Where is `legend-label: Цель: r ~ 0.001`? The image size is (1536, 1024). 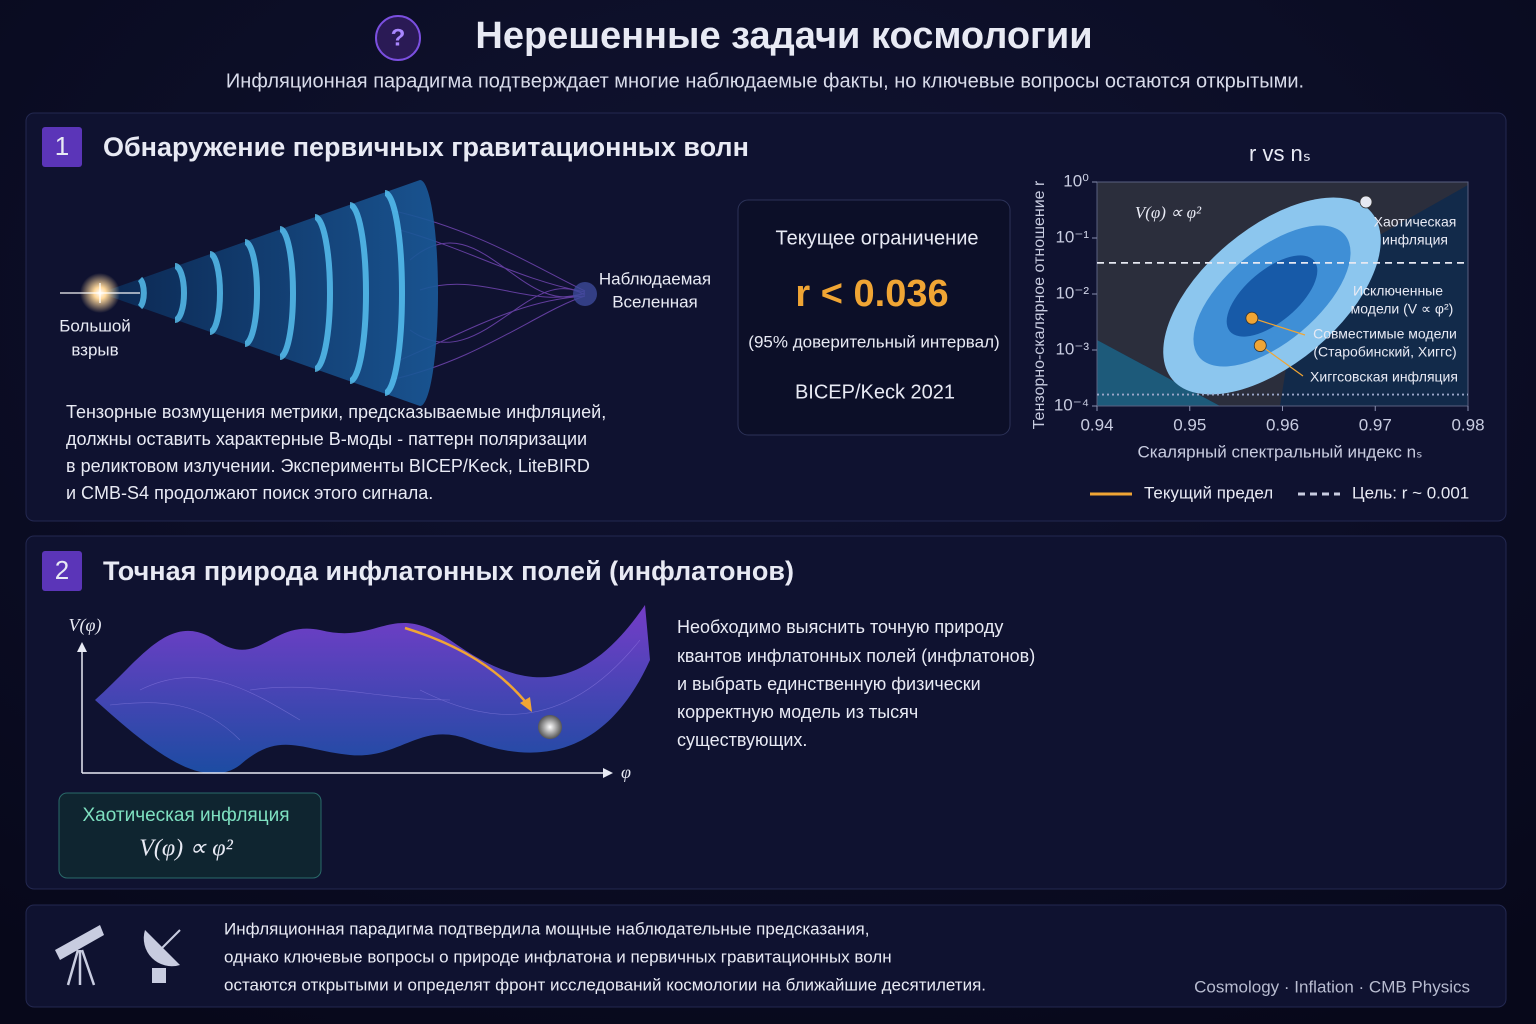 legend-label: Цель: r ~ 0.001 is located at coordinates (1410, 492).